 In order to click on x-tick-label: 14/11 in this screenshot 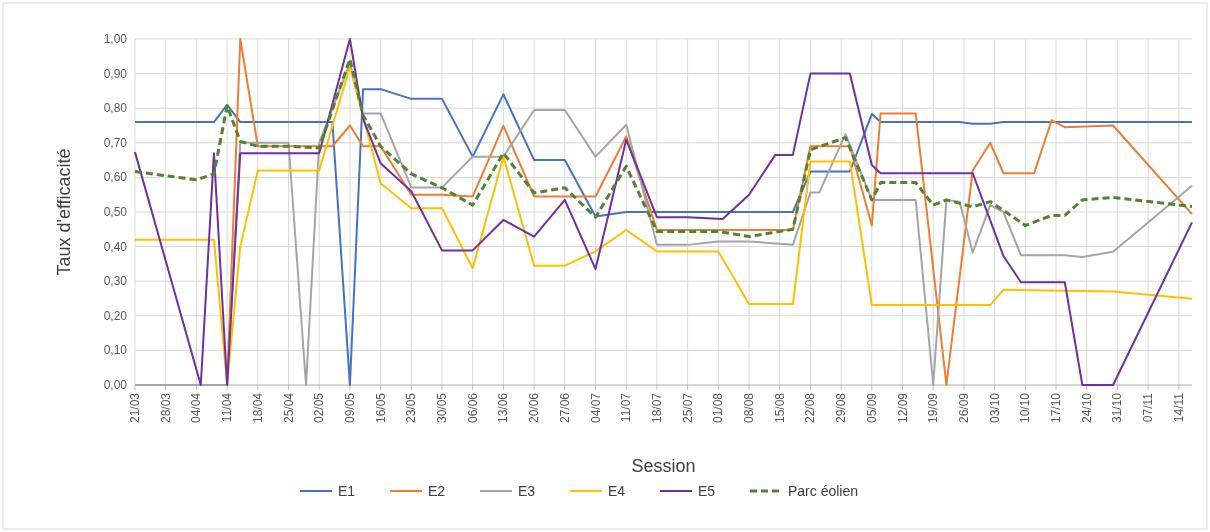, I will do `click(1178, 407)`.